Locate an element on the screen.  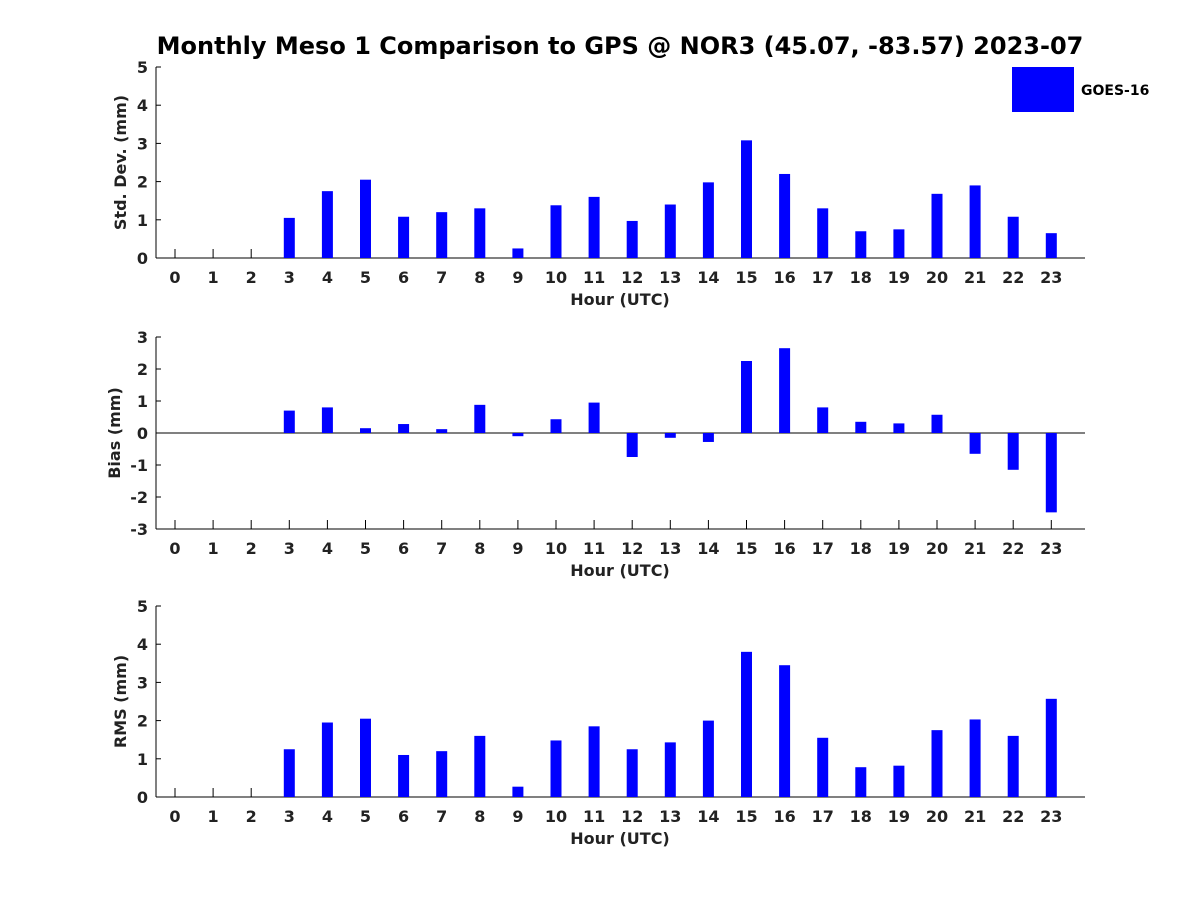
y-tick-label: -2 is located at coordinates (139, 497).